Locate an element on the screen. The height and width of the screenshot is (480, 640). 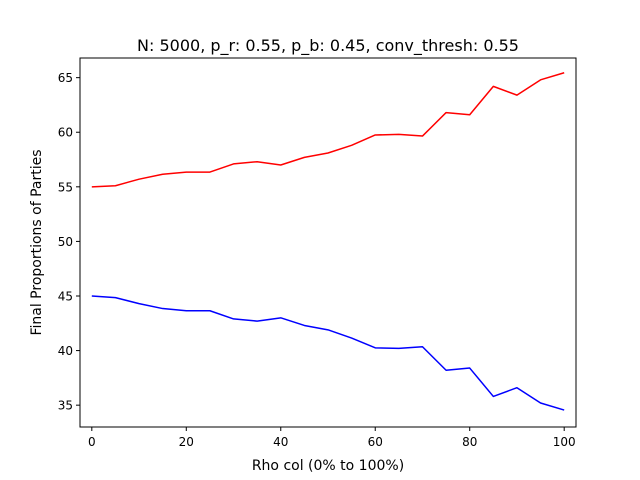
x-axis-label: Rho col (0% to 100%) is located at coordinates (328, 466).